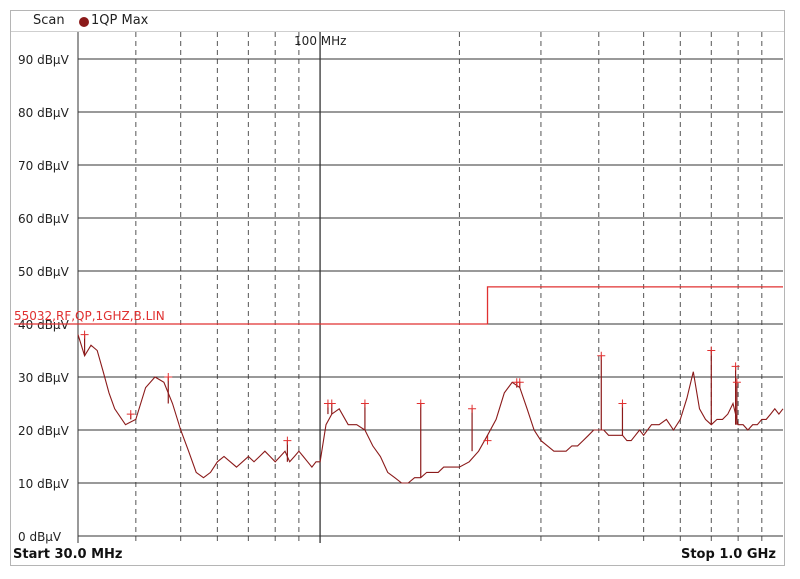  I want to click on trace-label: 1QP Max, so click(120, 20).